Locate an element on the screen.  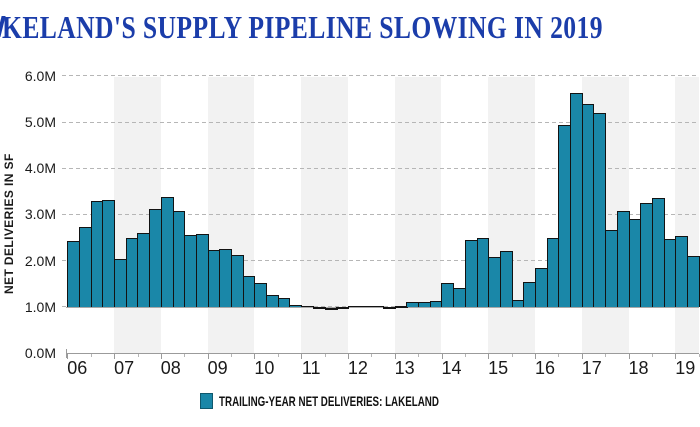
y-axis-tick-label: 5.0M is located at coordinates (40, 122).